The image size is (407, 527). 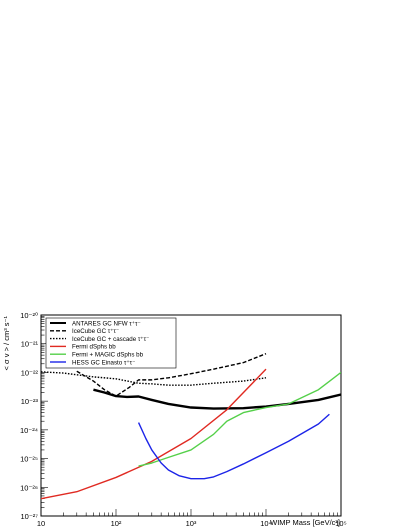 What do you see at coordinates (110, 339) in the screenshot?
I see `legend-label: IceCube GC + cascade τ⁺τ⁻` at bounding box center [110, 339].